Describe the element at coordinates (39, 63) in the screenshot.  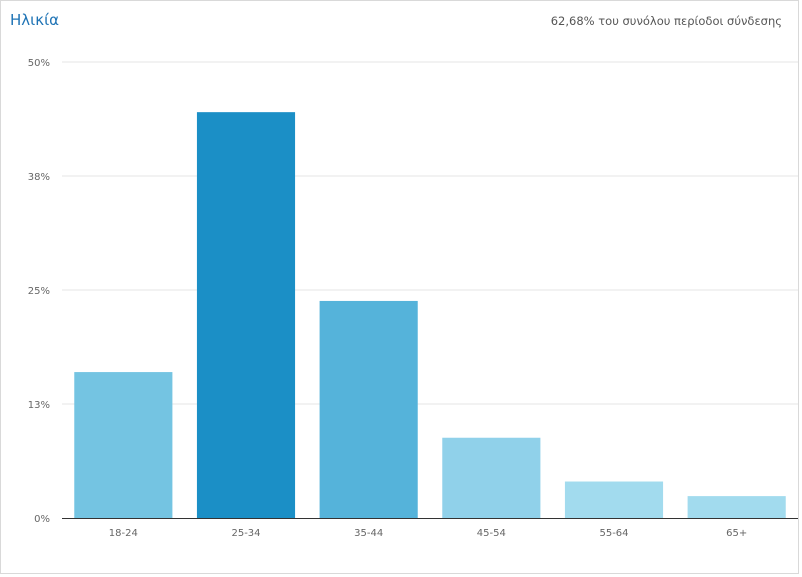
I see `y-tick-label: 50%` at that location.